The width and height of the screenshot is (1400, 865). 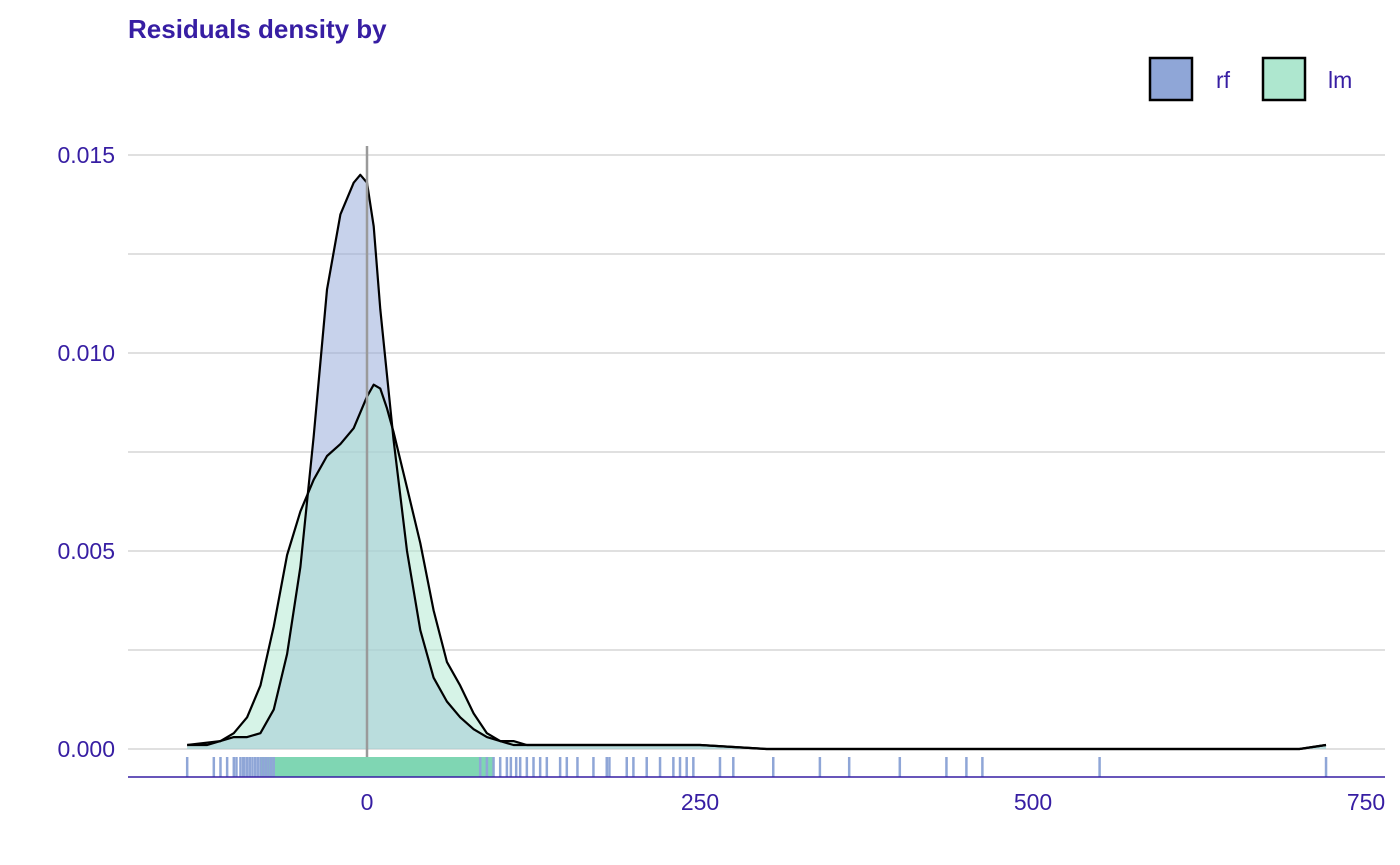 What do you see at coordinates (257, 29) in the screenshot?
I see `chart-title: Residuals density by` at bounding box center [257, 29].